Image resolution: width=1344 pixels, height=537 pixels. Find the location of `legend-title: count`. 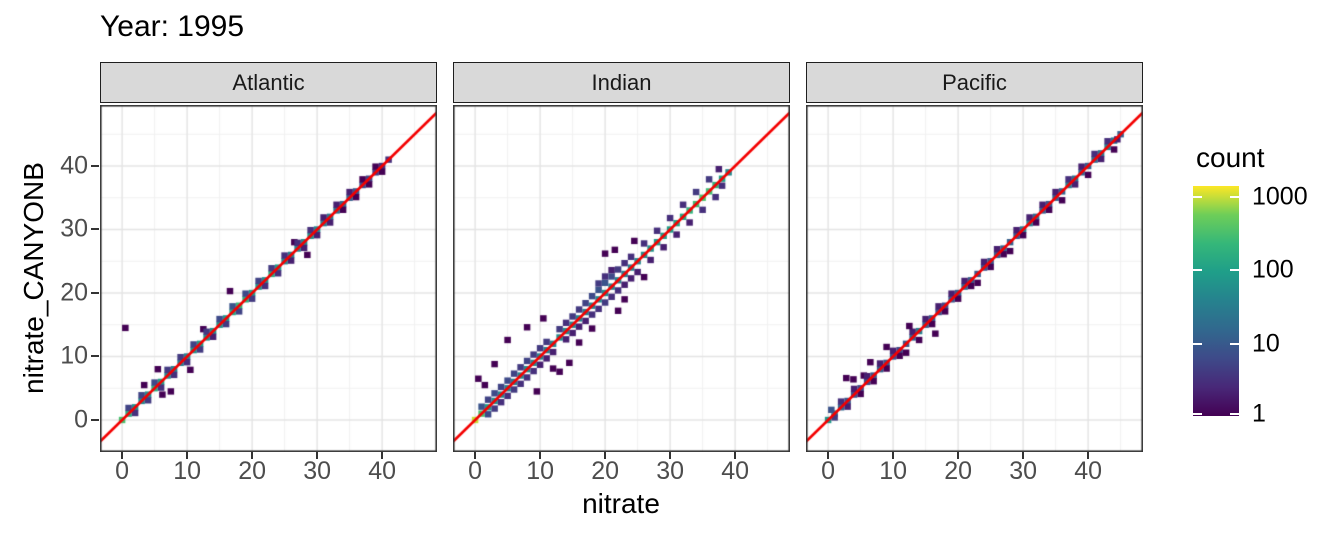

legend-title: count is located at coordinates (1230, 157).